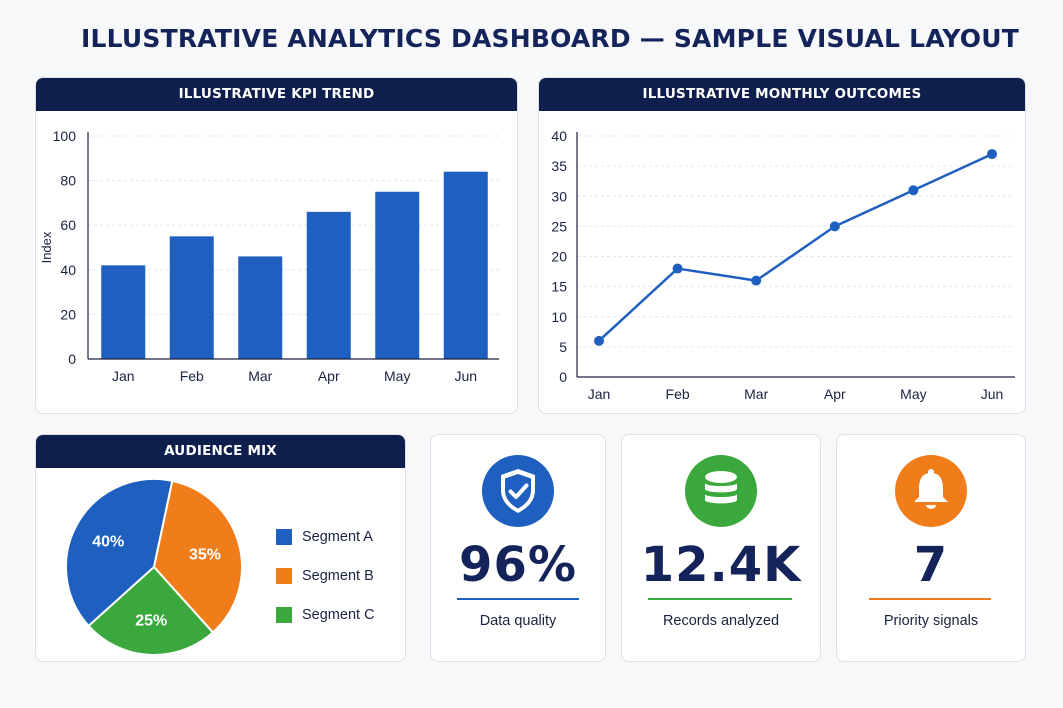  What do you see at coordinates (559, 166) in the screenshot?
I see `y-tick-label: 35` at bounding box center [559, 166].